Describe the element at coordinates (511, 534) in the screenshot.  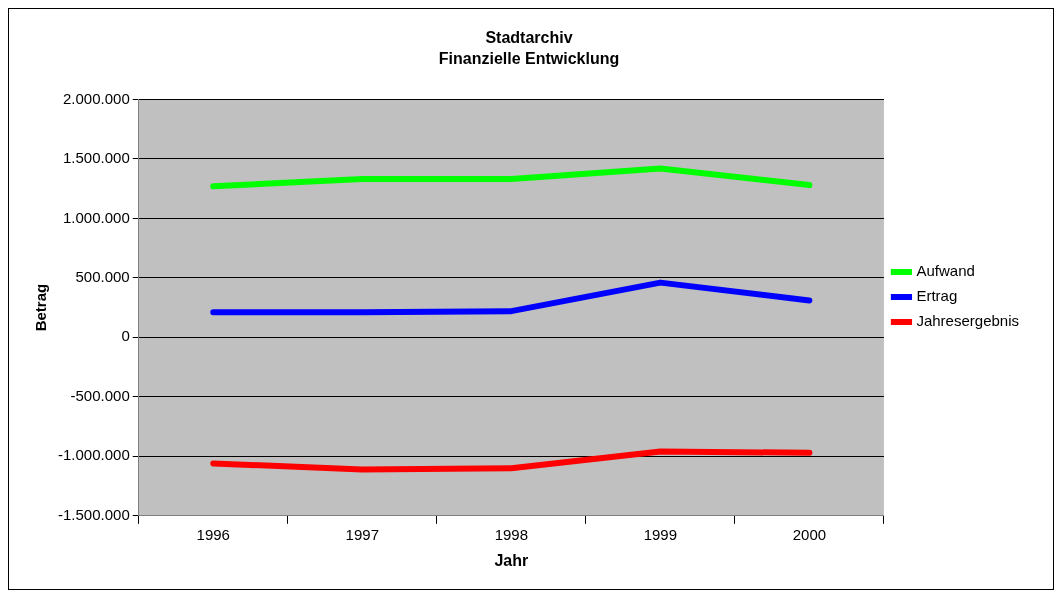
I see `x-tick-label: 1998` at that location.